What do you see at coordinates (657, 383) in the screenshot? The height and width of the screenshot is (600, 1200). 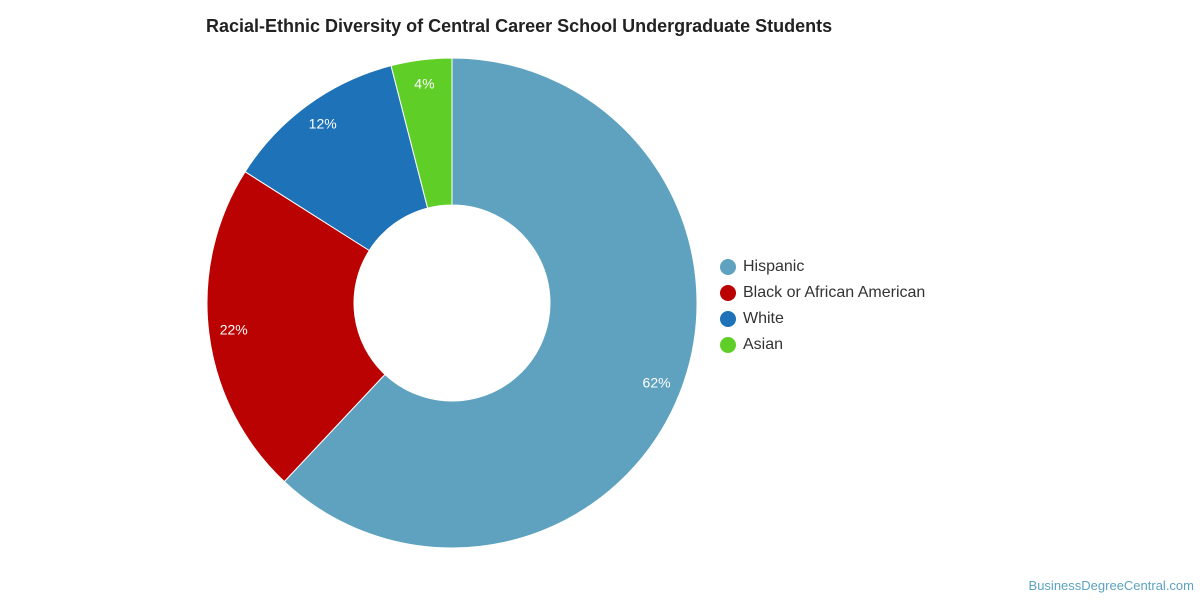 I see `data-label: 62%` at bounding box center [657, 383].